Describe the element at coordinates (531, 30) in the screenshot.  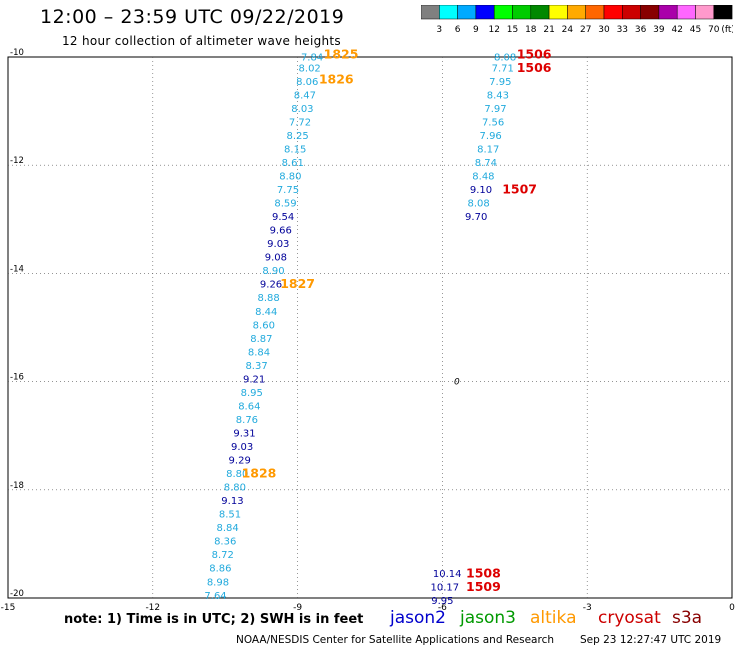
I see `colorbar-tick-label: 18` at that location.